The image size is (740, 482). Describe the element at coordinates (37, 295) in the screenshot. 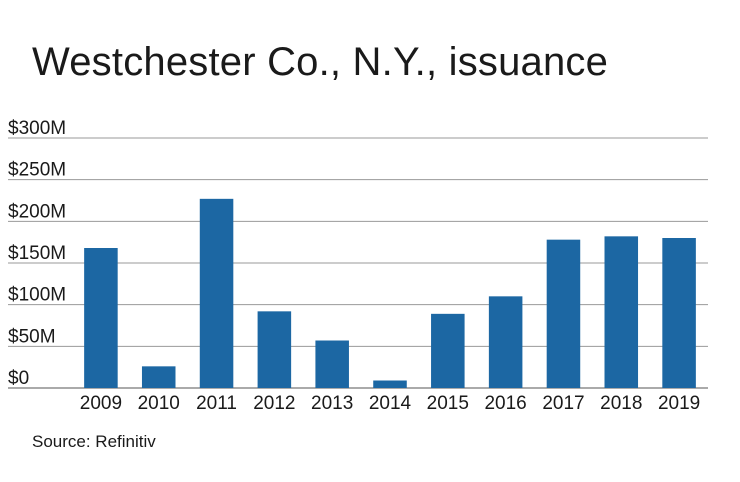

I see `y-tick-label: $100M` at that location.